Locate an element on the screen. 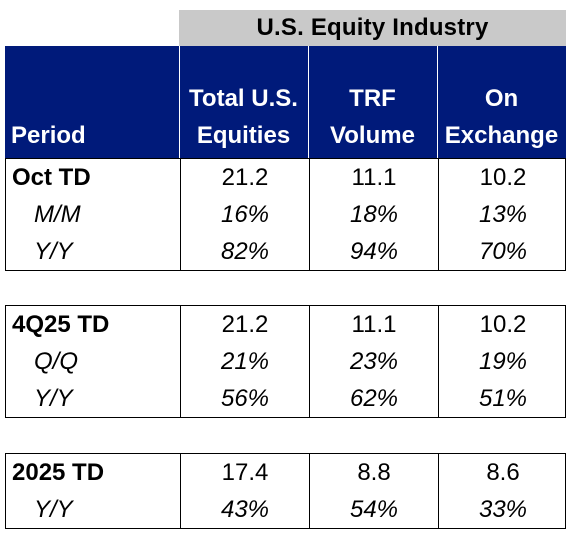 The height and width of the screenshot is (538, 570). cell-trf: 18% is located at coordinates (373, 214).